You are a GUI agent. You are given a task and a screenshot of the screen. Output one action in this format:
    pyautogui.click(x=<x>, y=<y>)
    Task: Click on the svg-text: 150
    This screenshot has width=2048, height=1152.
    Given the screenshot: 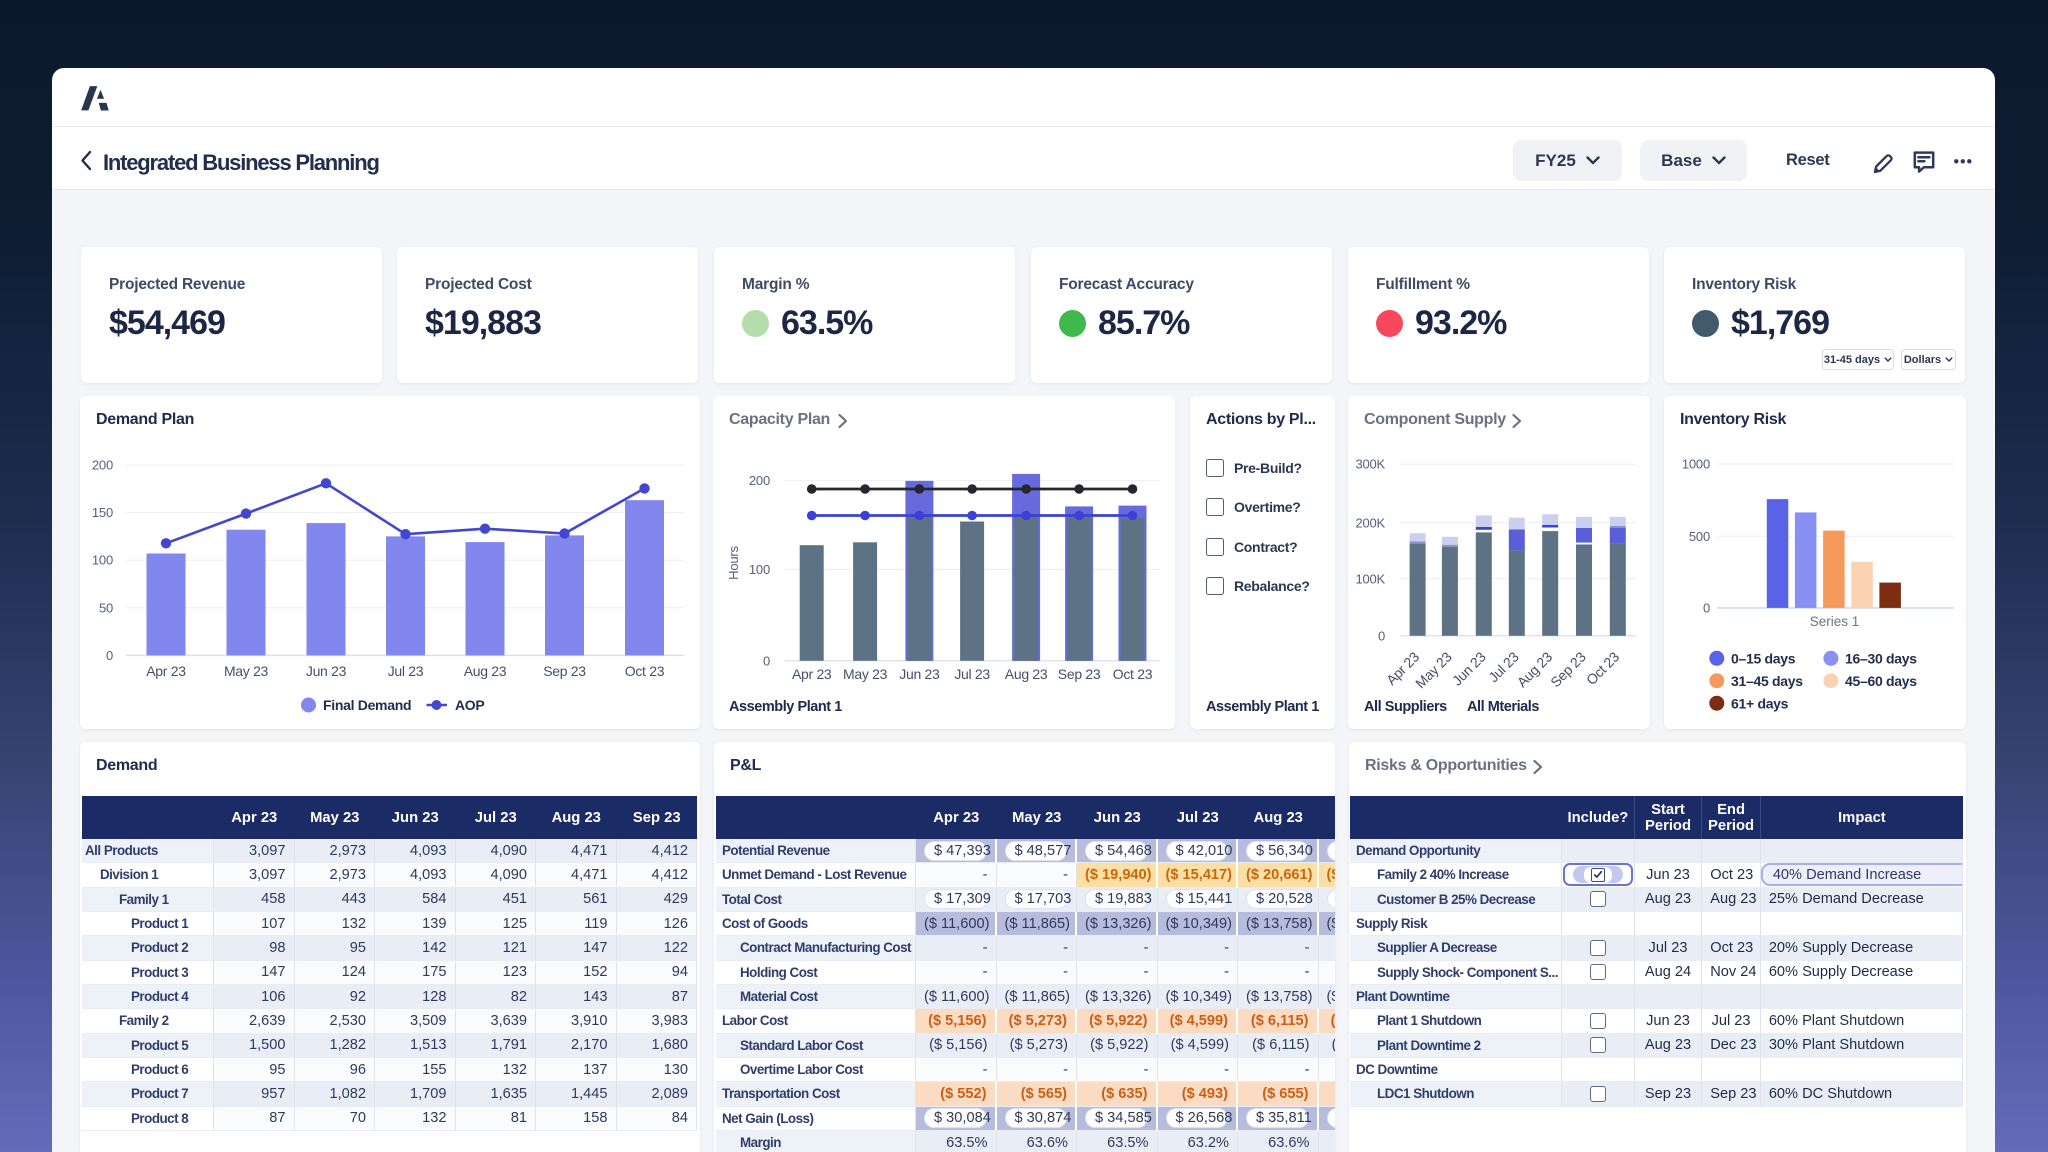 What is the action you would take?
    pyautogui.click(x=102, y=512)
    